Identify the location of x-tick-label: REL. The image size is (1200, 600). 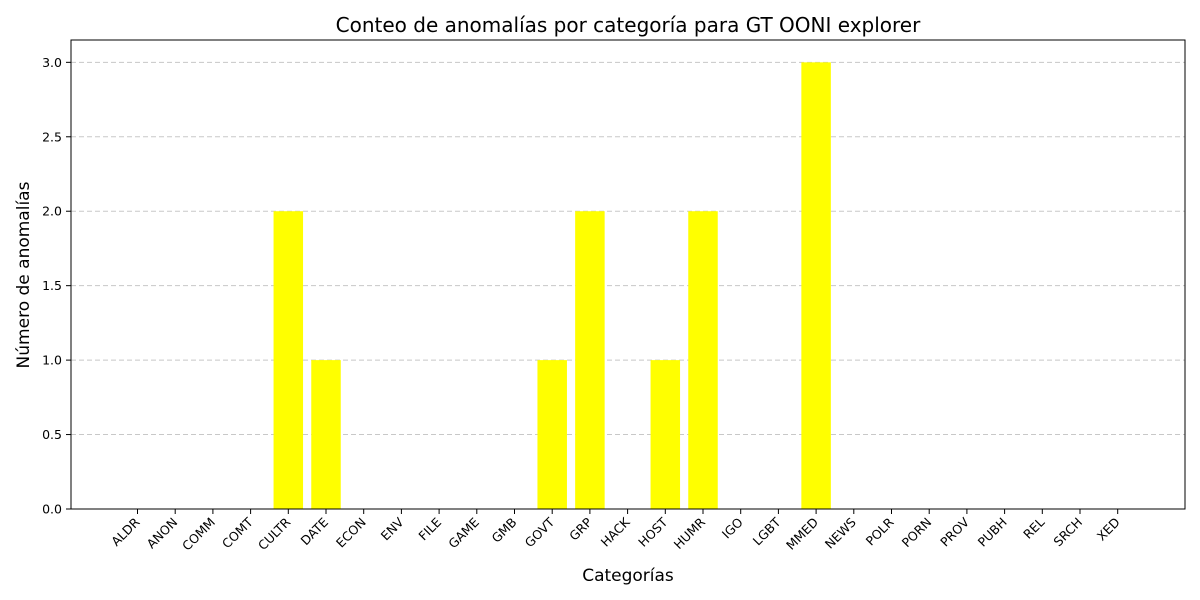
(1033, 528).